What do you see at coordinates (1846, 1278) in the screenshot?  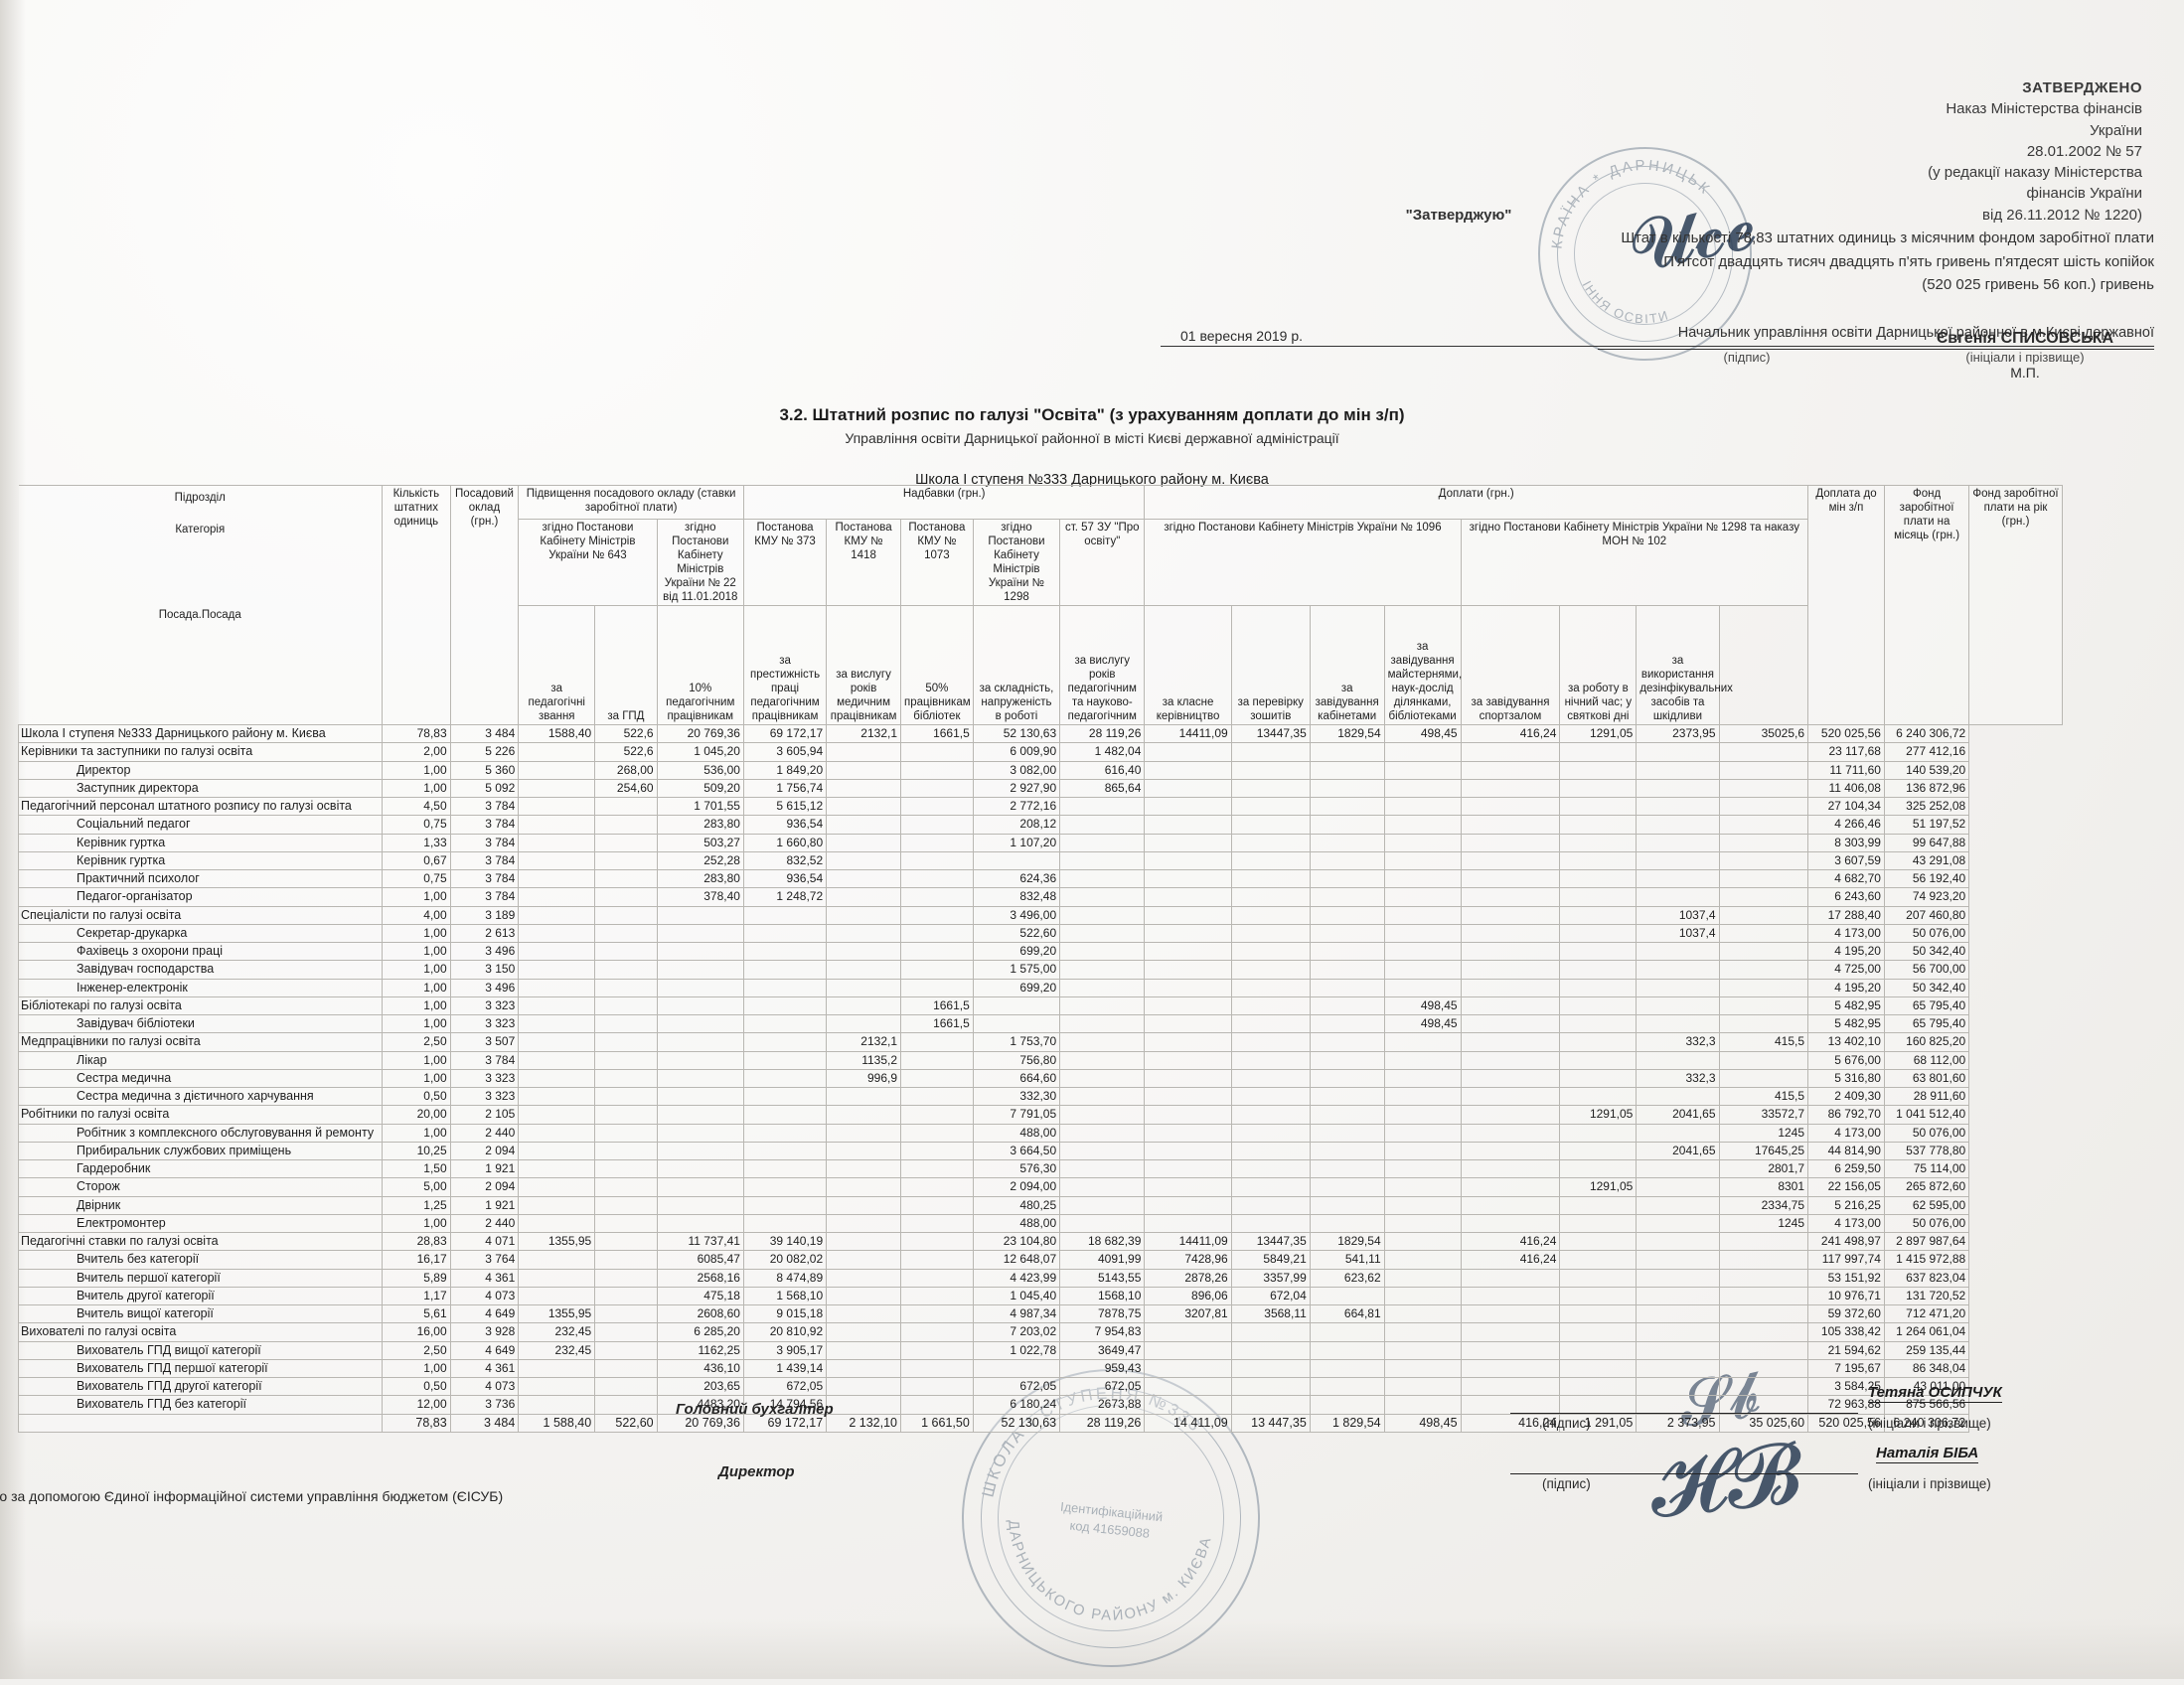 I see `row-value: 53 151,92` at bounding box center [1846, 1278].